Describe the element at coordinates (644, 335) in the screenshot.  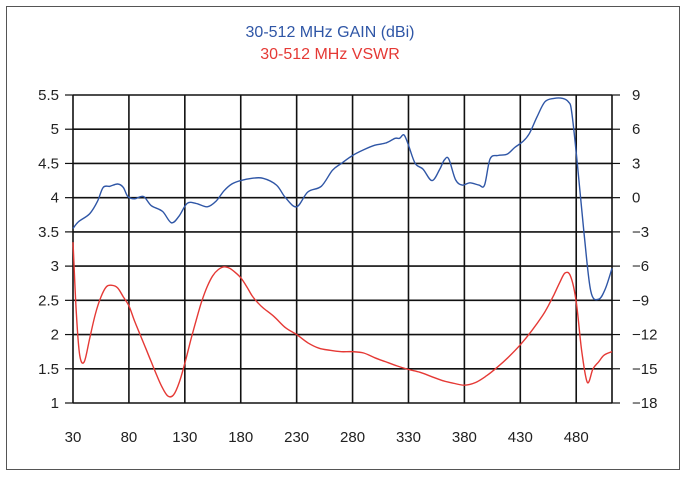
I see `right-tick-label: −12` at that location.